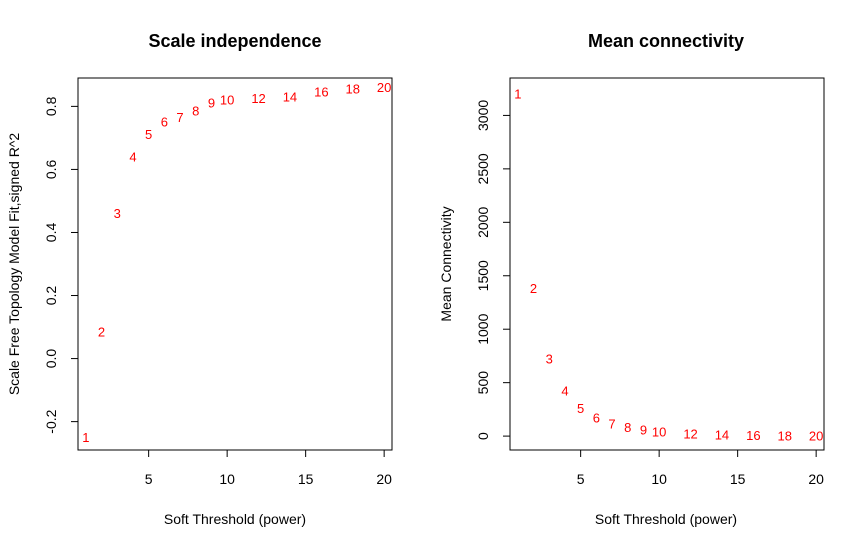 The height and width of the screenshot is (548, 865). Describe the element at coordinates (51, 233) in the screenshot. I see `y-tick-label: 0.4` at that location.